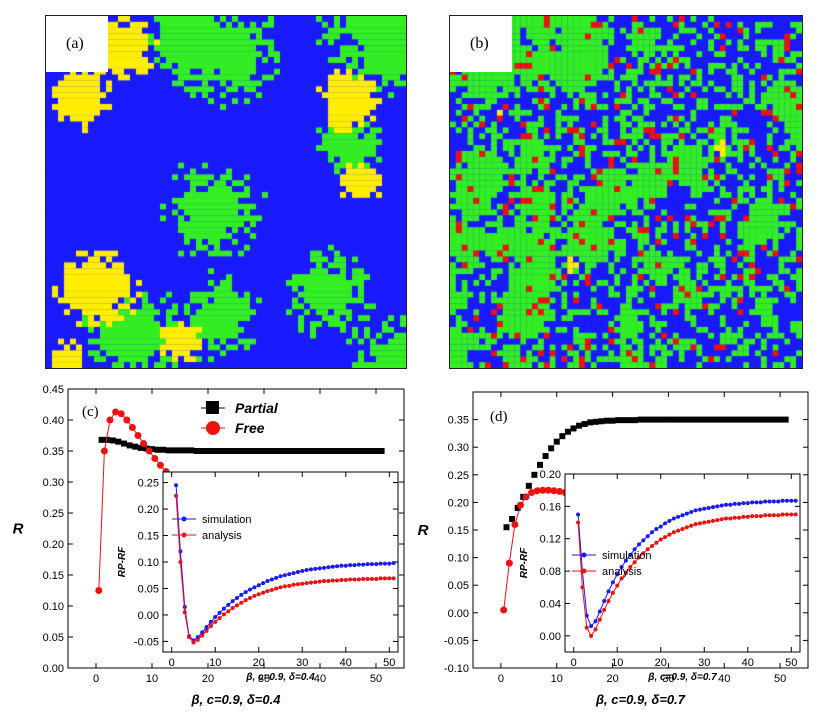 This screenshot has width=830, height=717. What do you see at coordinates (184, 519) in the screenshot?
I see `chart-c-inset-legend-marker` at bounding box center [184, 519].